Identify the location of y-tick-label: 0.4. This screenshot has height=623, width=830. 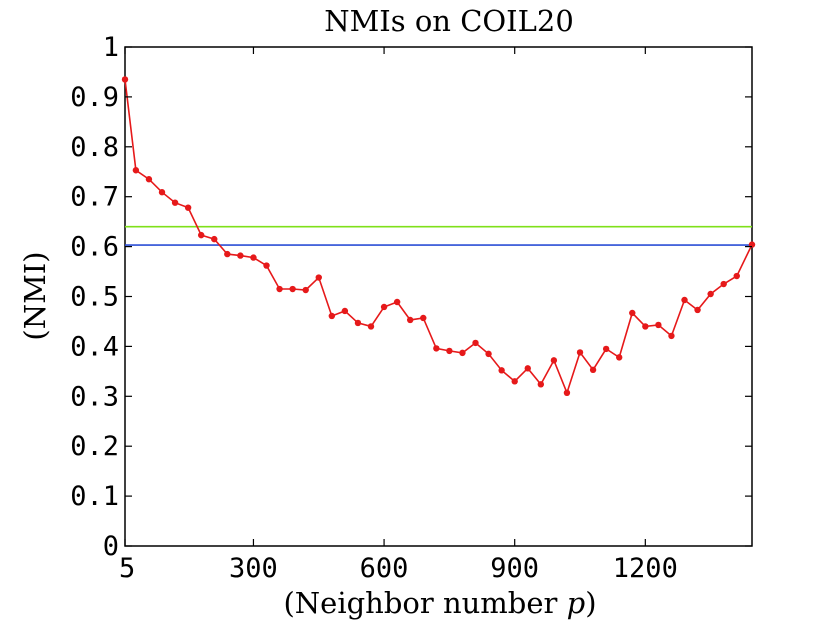
(94, 346).